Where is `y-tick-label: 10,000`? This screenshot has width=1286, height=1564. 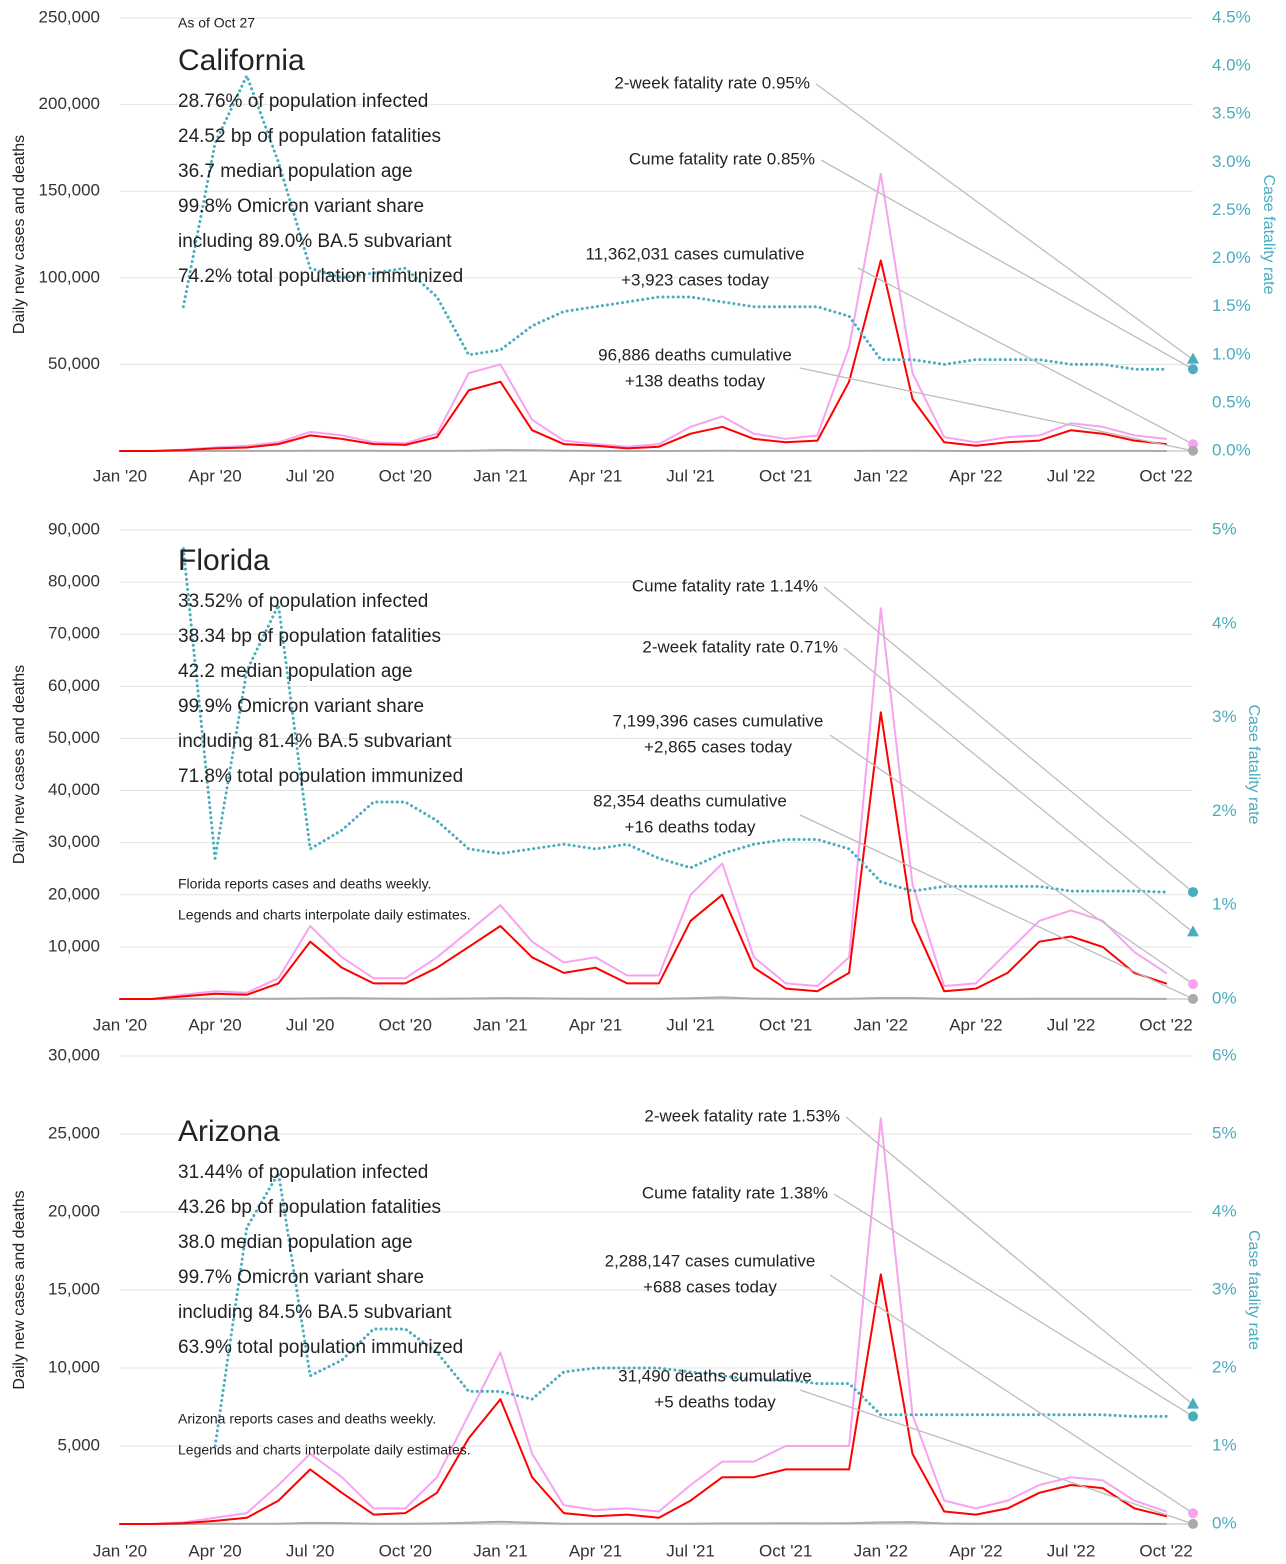 y-tick-label: 10,000 is located at coordinates (74, 945).